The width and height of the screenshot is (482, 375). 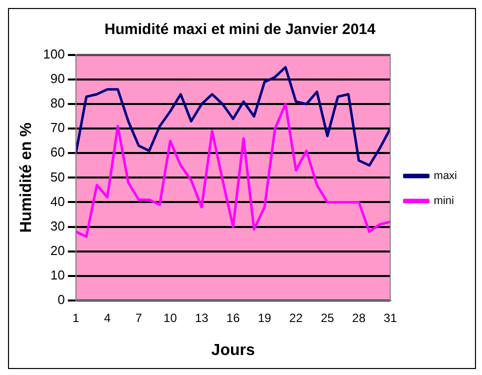 What do you see at coordinates (57, 176) in the screenshot?
I see `y-tick-label: 50` at bounding box center [57, 176].